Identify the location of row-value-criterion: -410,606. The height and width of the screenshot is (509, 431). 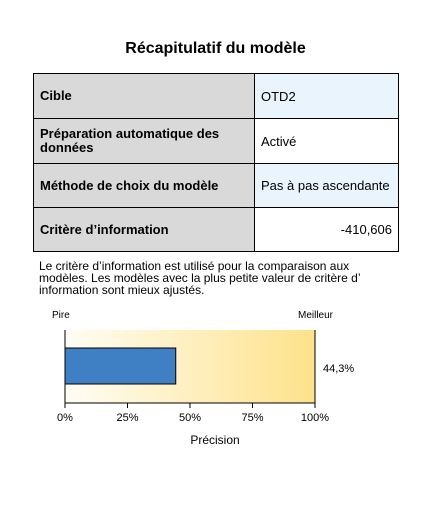
(326, 229).